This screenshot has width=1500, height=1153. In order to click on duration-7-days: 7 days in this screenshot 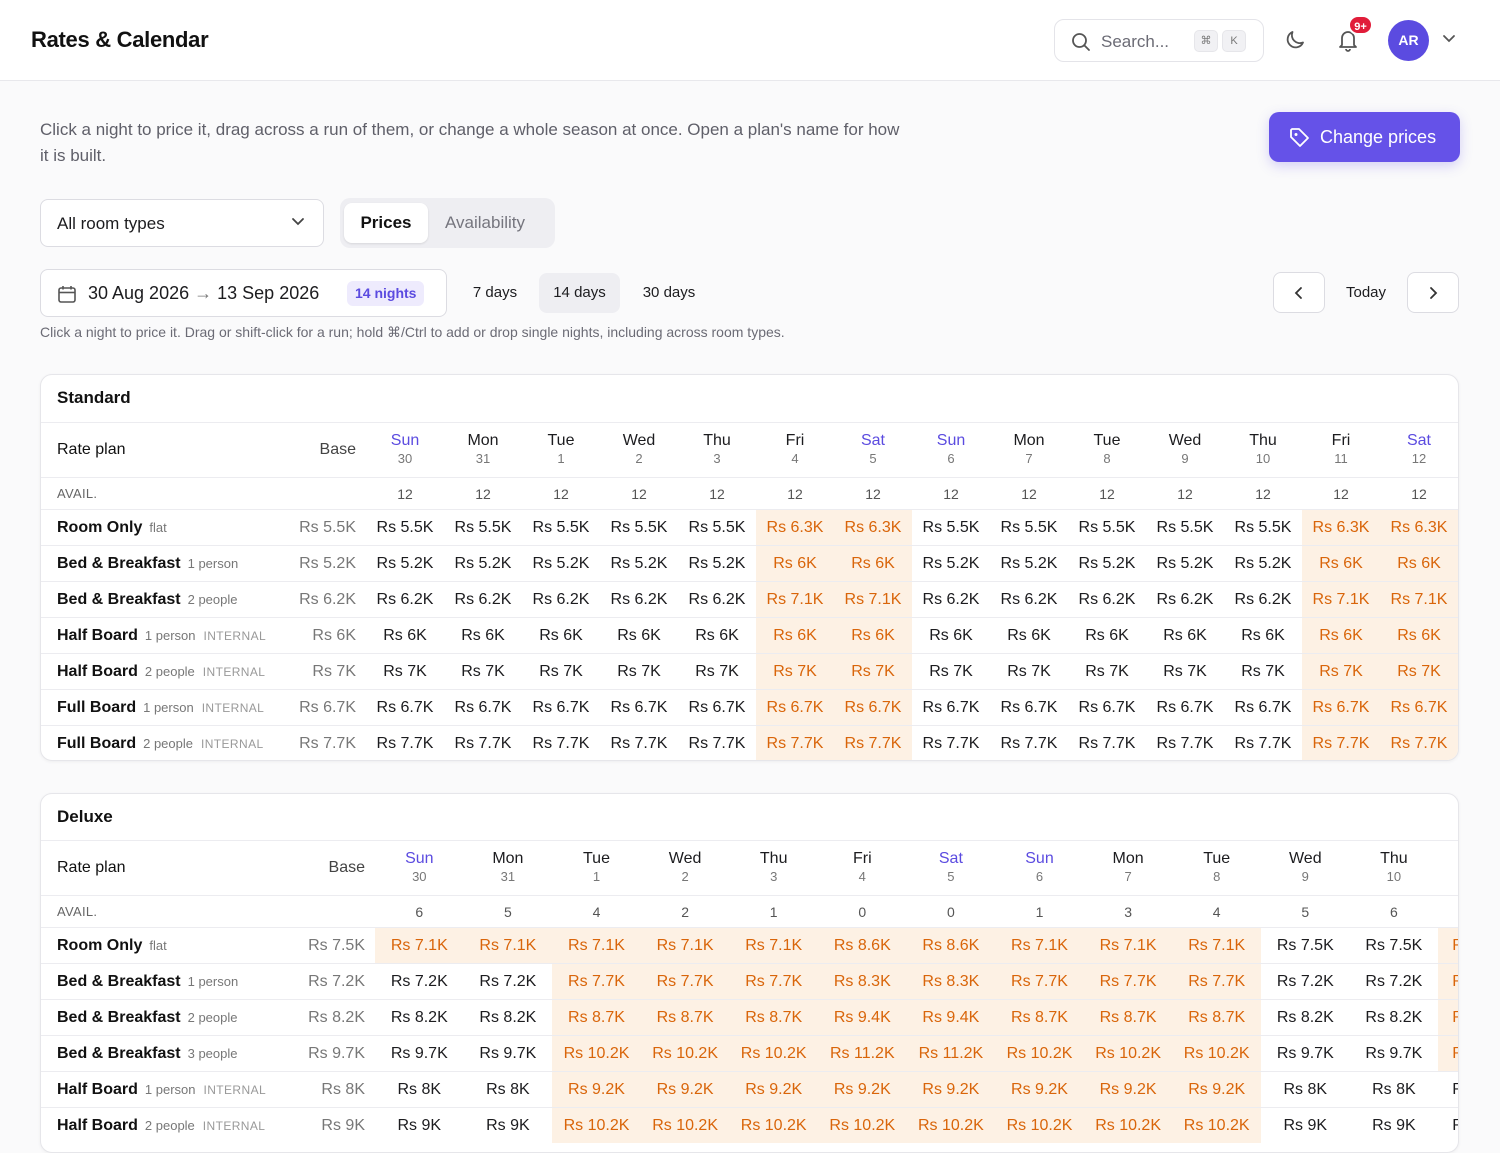, I will do `click(495, 292)`.